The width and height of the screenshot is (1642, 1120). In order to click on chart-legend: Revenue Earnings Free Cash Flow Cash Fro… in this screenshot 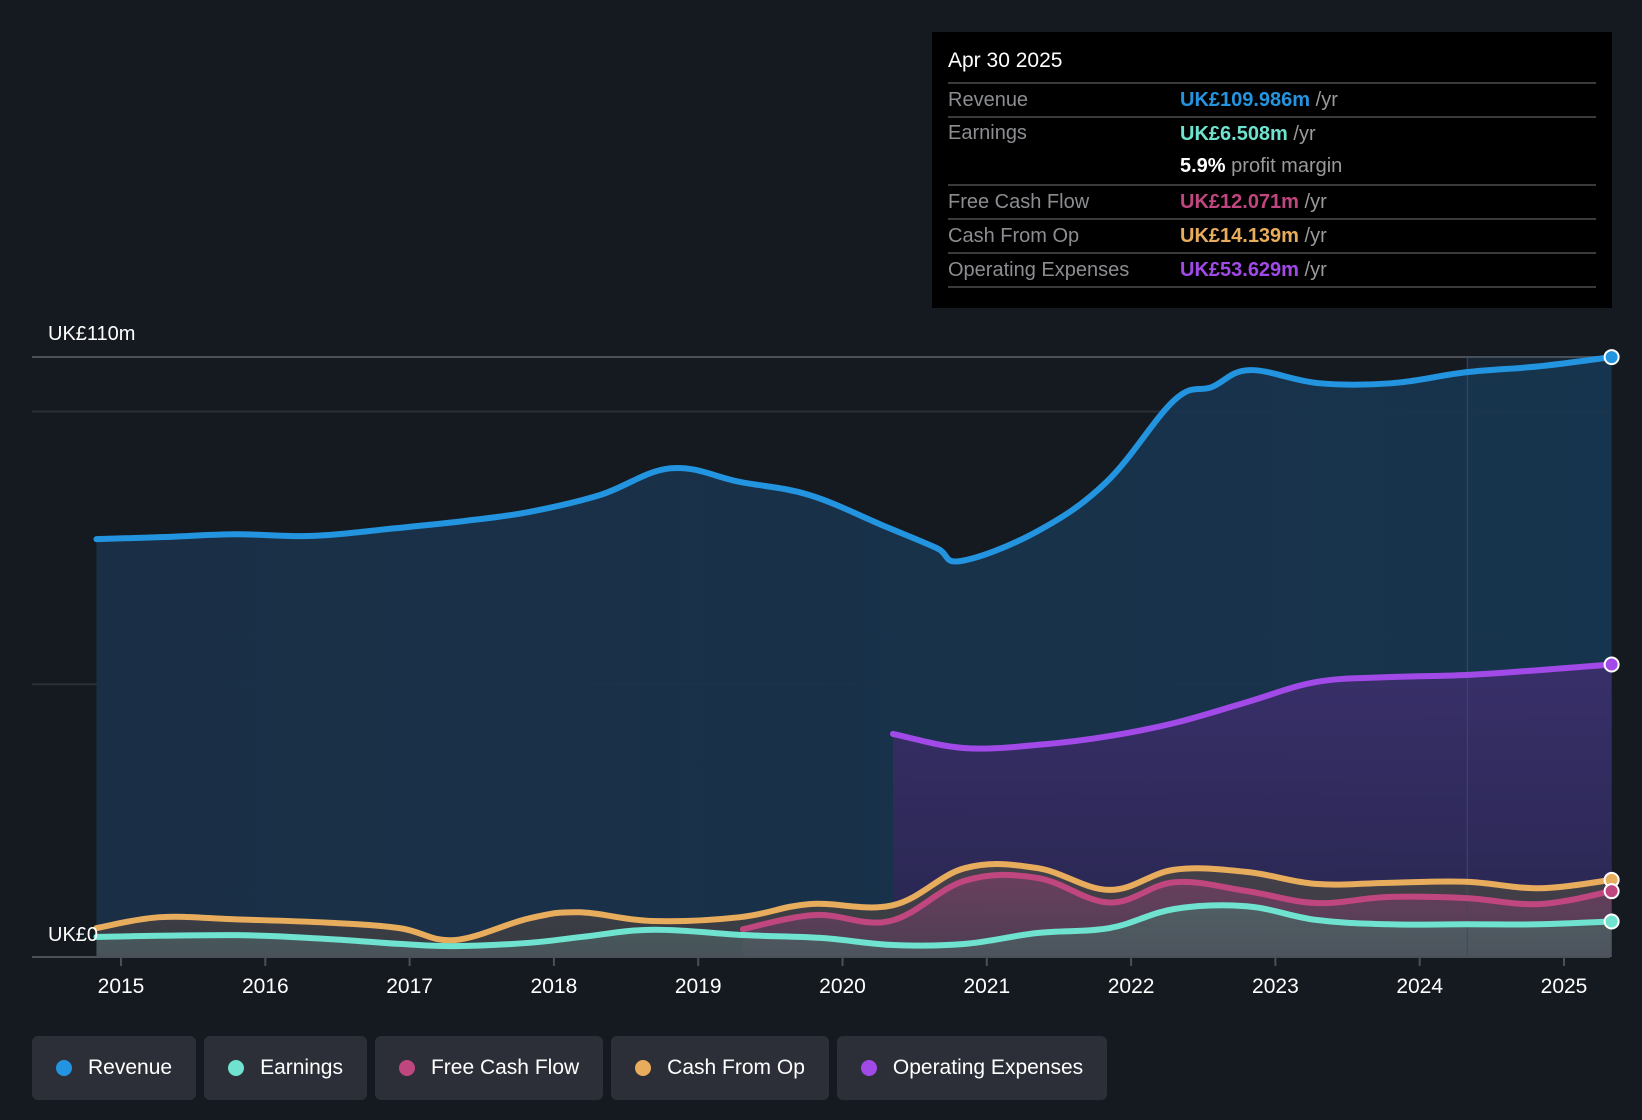, I will do `click(570, 1068)`.